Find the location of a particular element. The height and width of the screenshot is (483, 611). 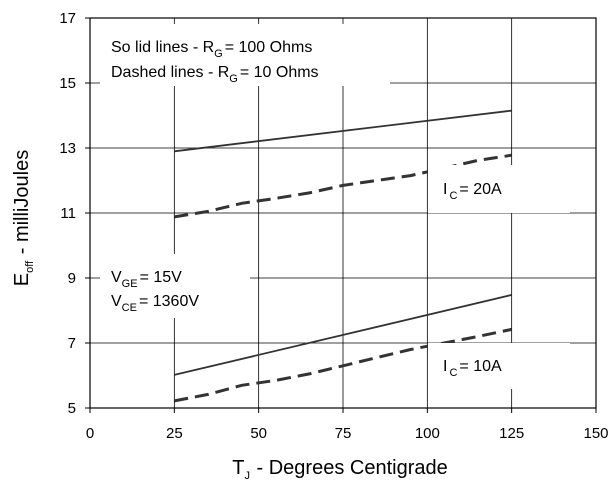

vge-text: VGE = 15V is located at coordinates (146, 279).